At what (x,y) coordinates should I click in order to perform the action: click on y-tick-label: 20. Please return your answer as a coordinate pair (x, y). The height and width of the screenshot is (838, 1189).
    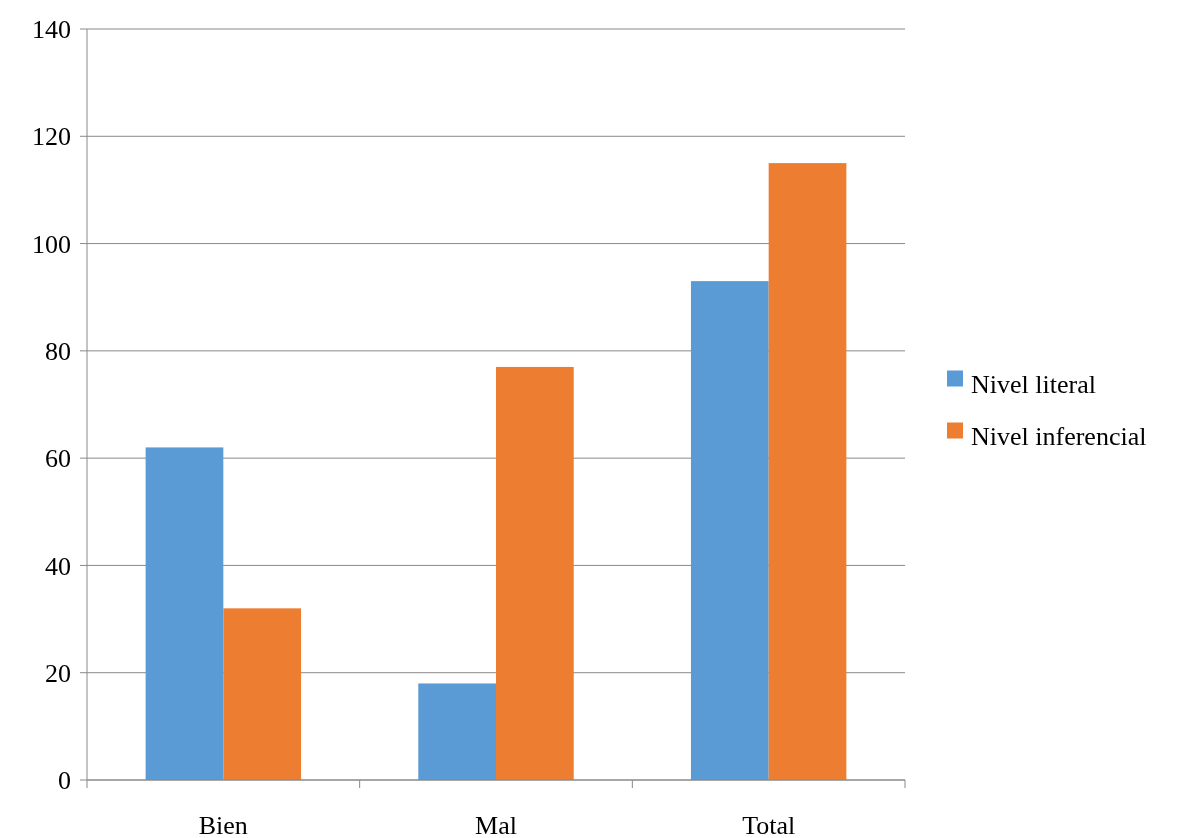
    Looking at the image, I should click on (58, 673).